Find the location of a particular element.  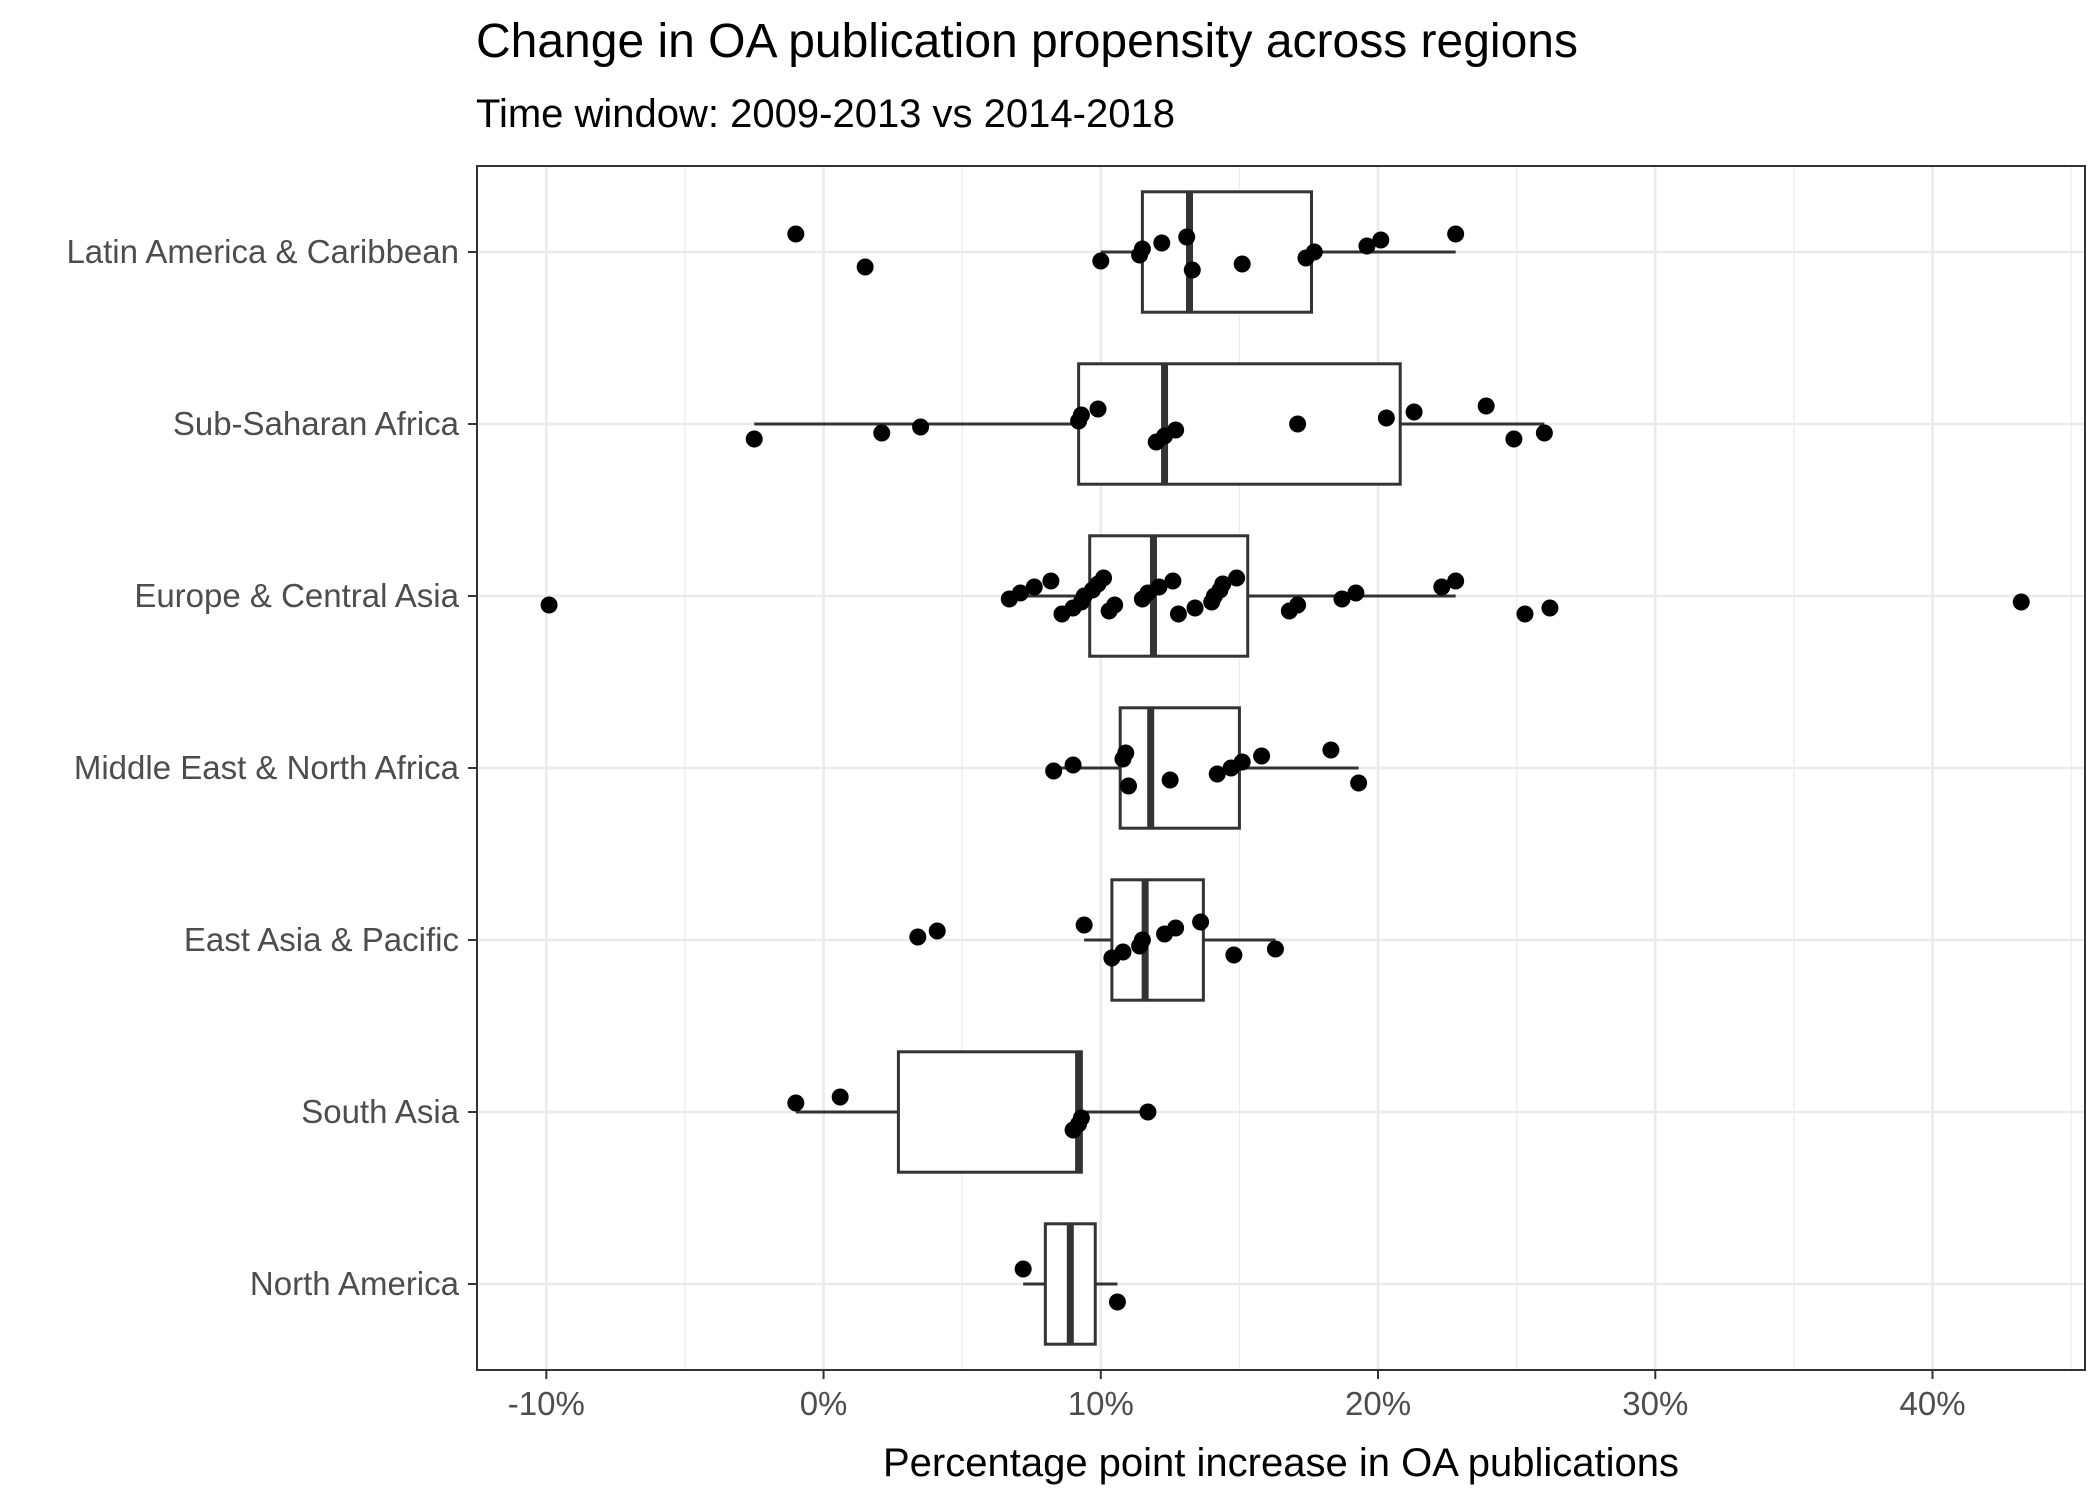

chart-subtitle: Time window: 2009-2013 vs 2014-2018 is located at coordinates (825, 114).